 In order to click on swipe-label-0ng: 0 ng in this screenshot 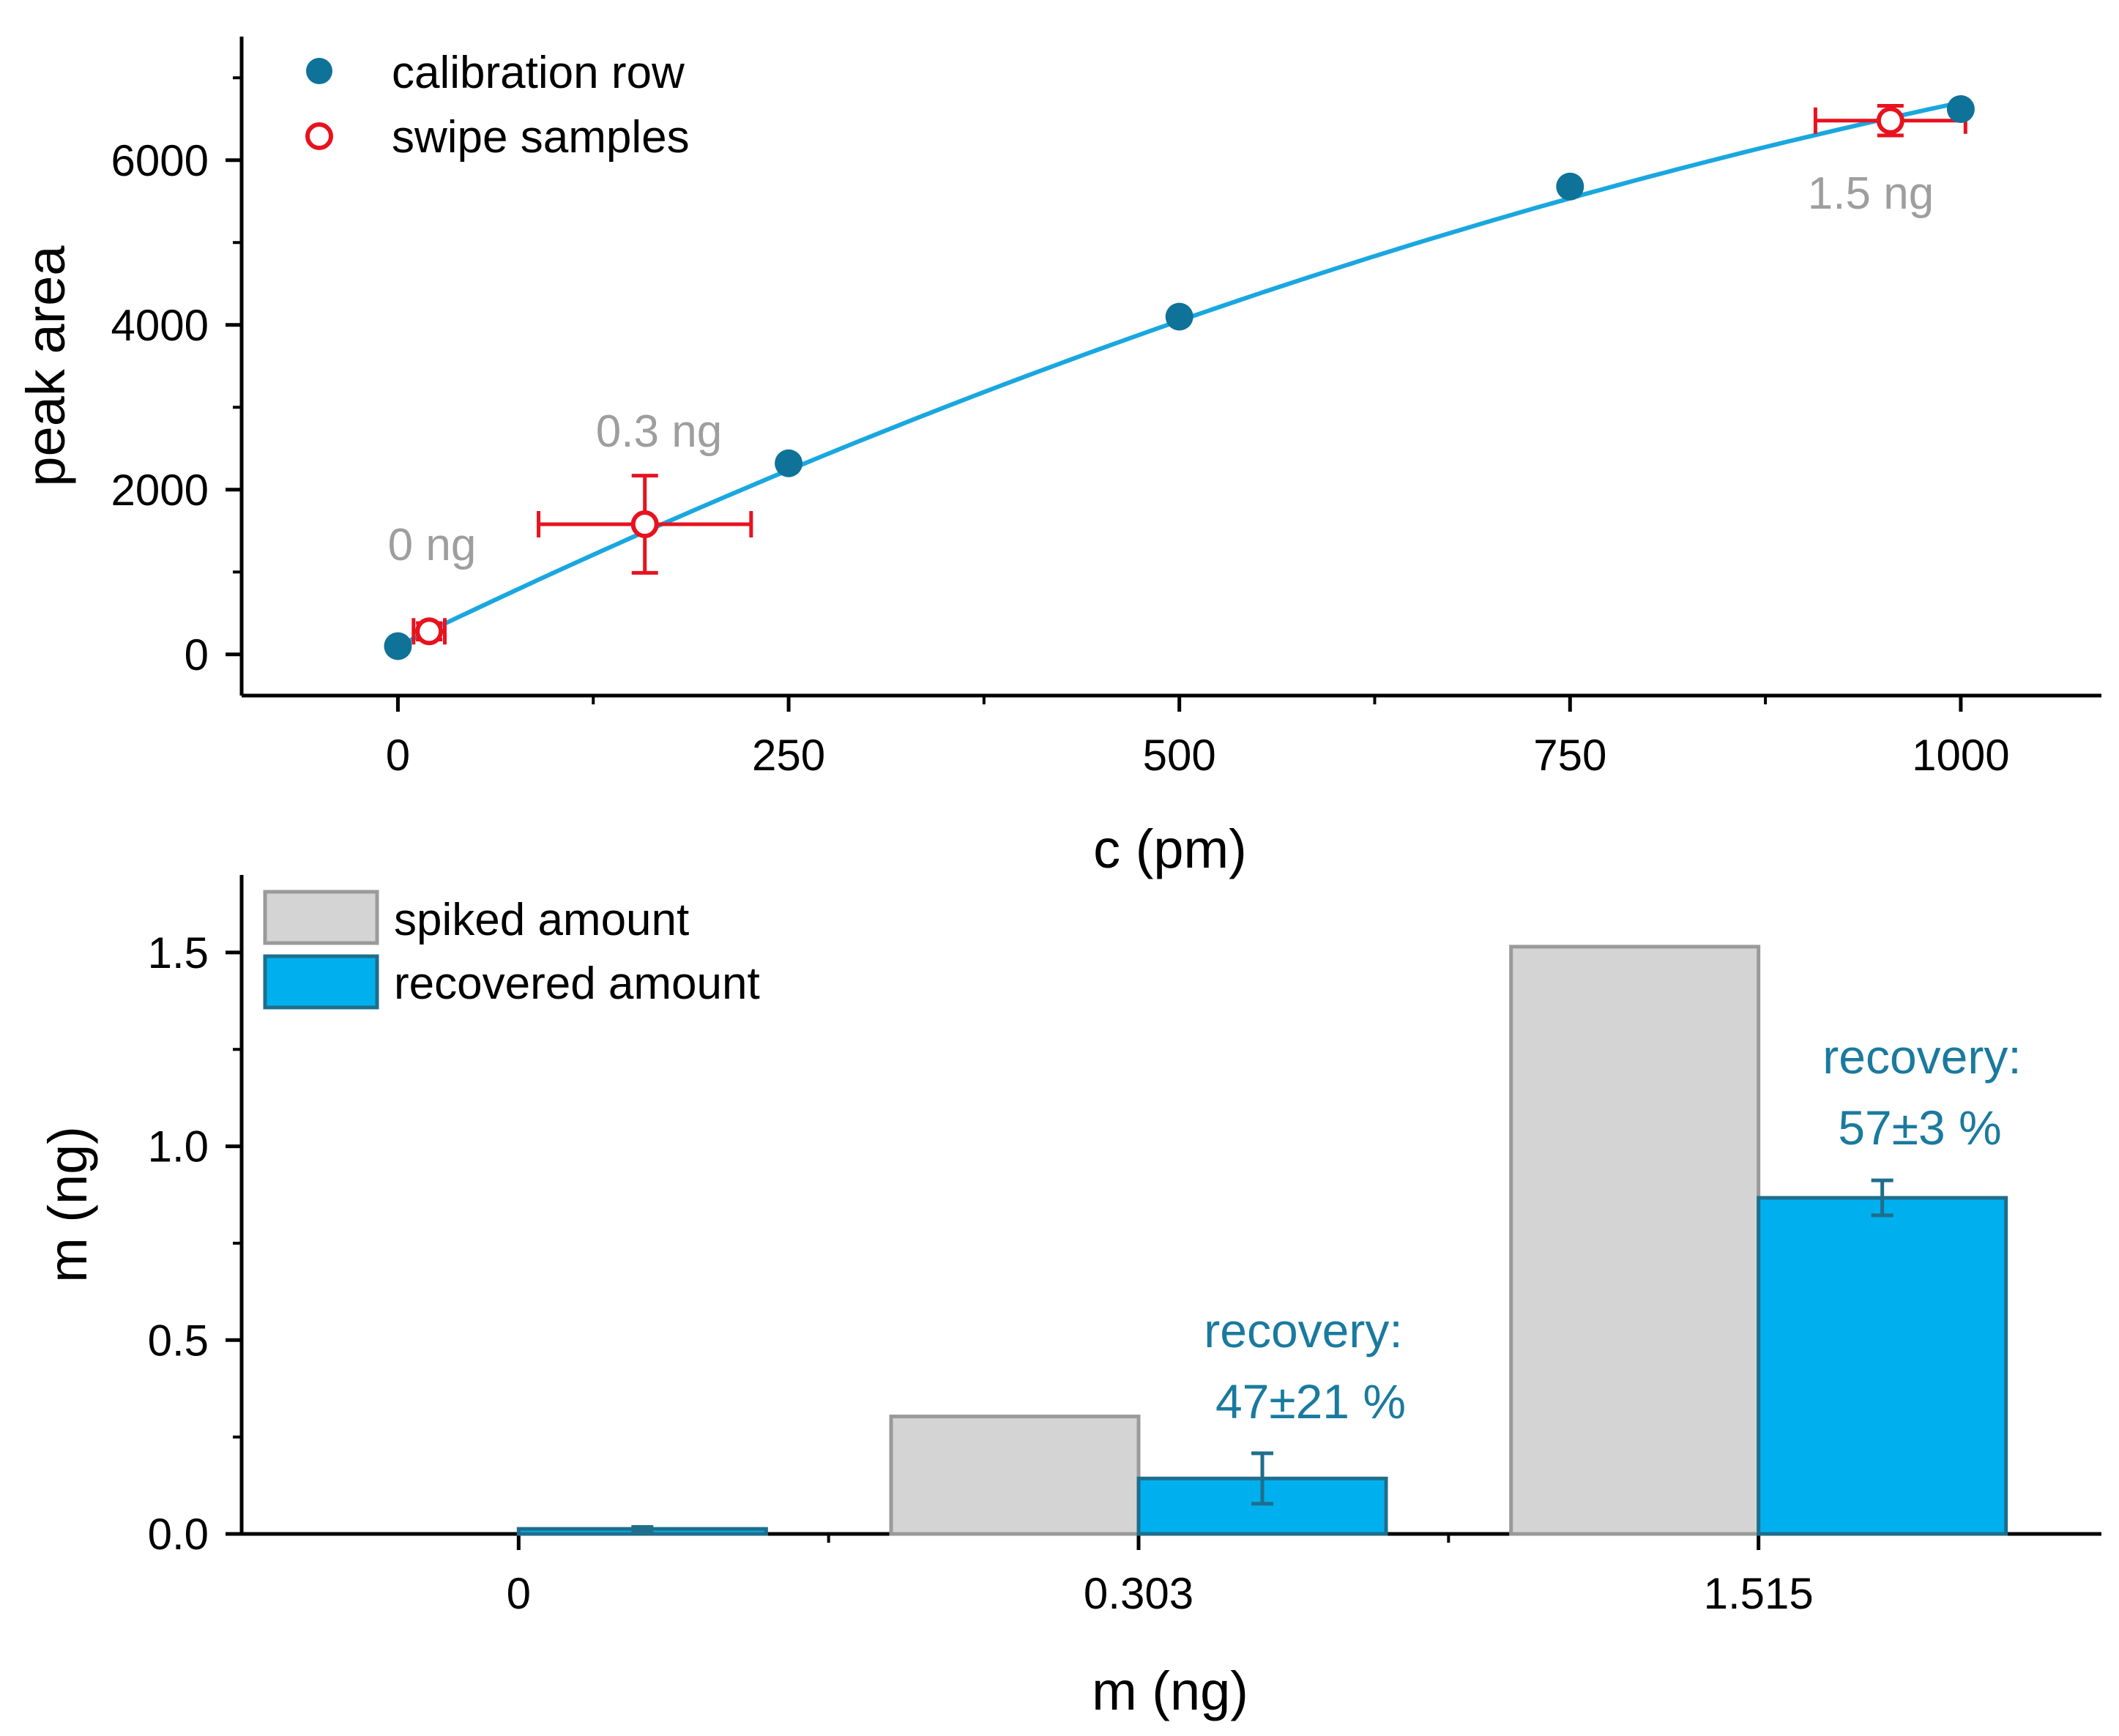, I will do `click(432, 545)`.